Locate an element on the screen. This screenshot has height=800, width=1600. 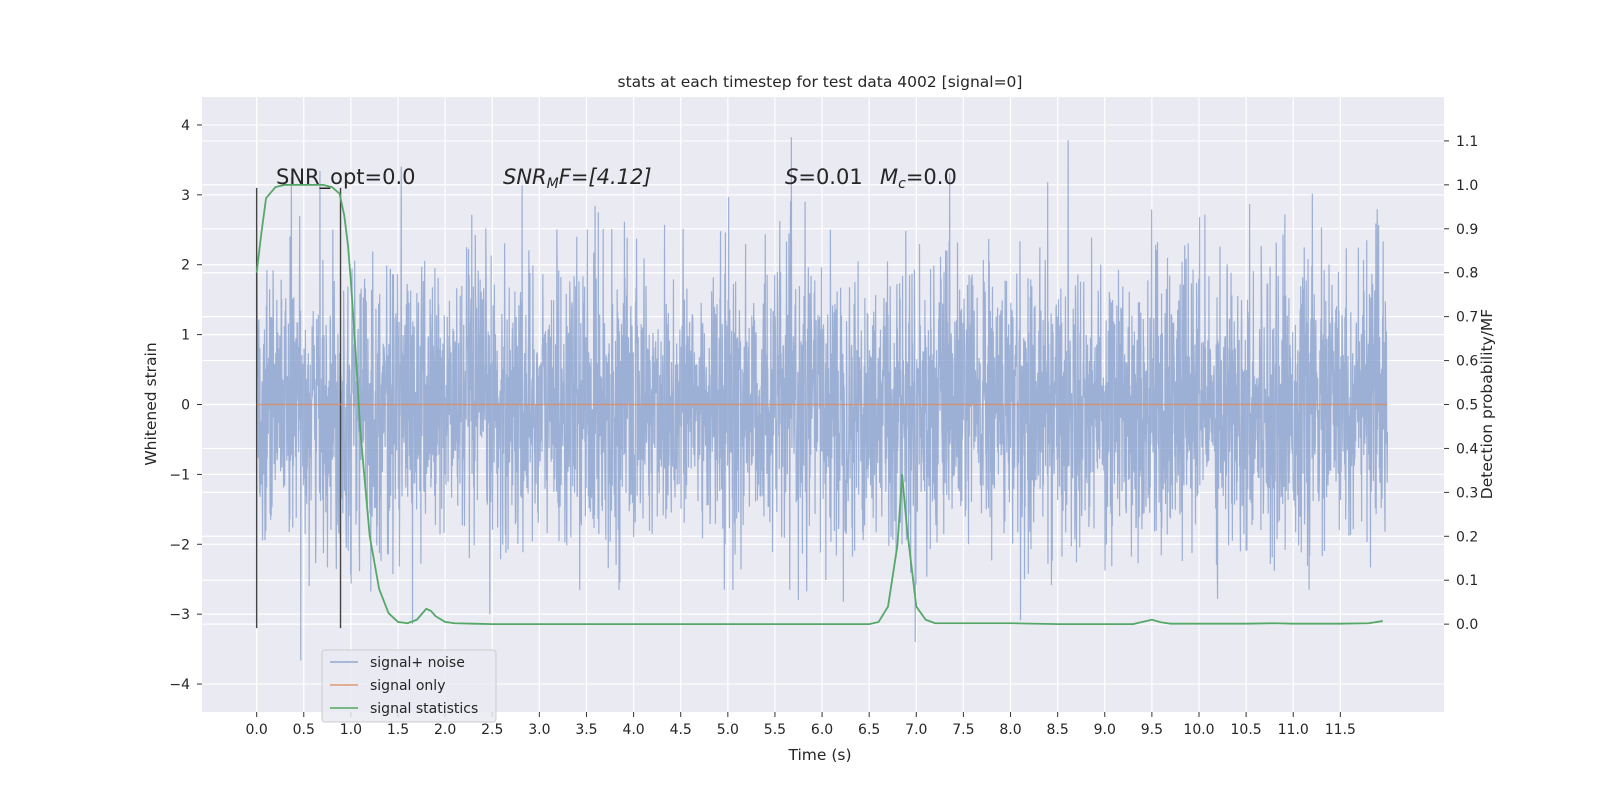
snr-mf-annotation: SNRMF=[4.12] is located at coordinates (577, 178).